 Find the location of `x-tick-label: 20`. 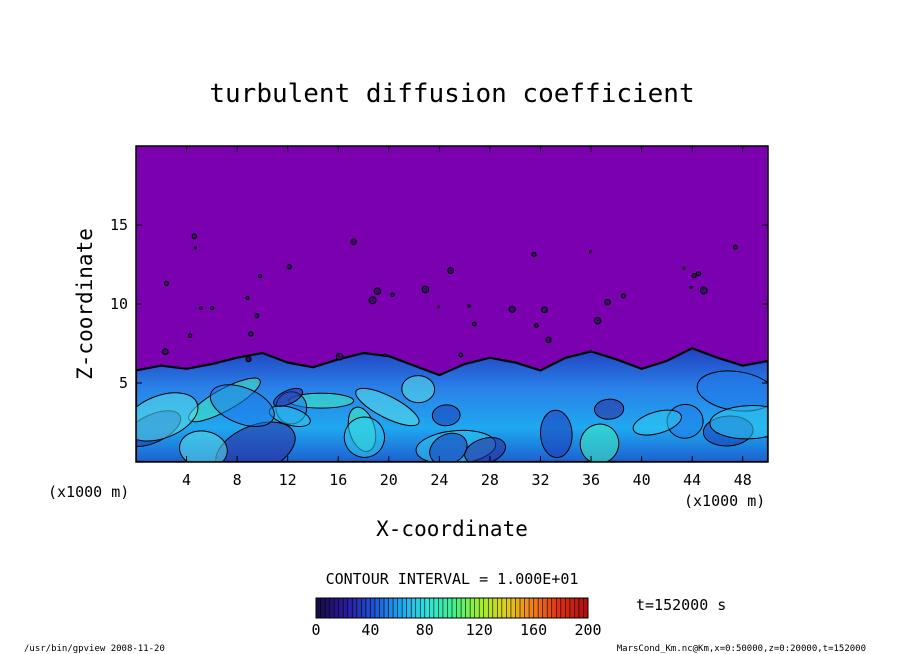

x-tick-label: 20 is located at coordinates (389, 480).